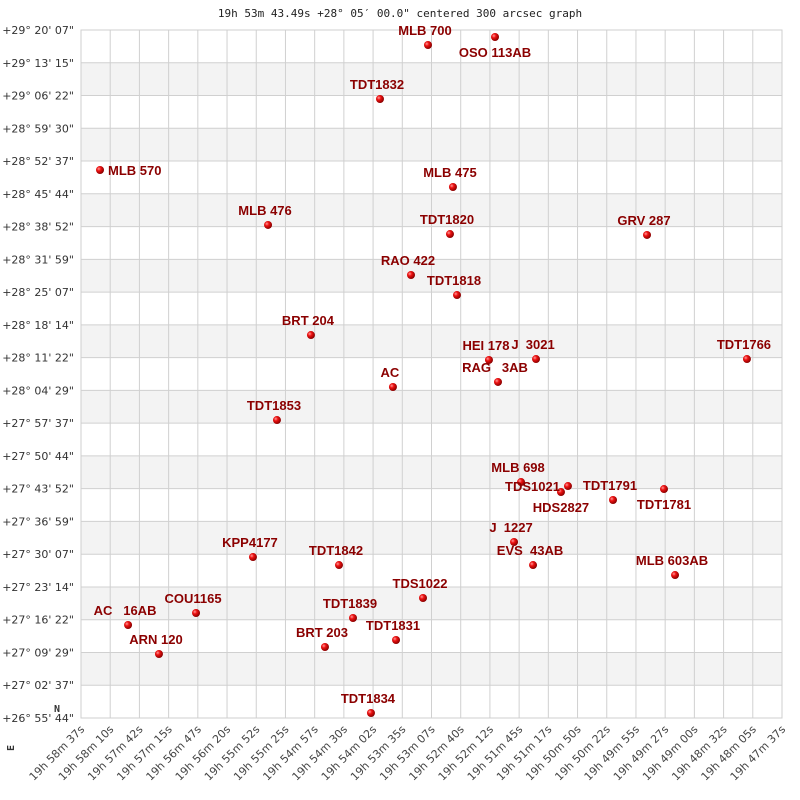 This screenshot has width=800, height=800. I want to click on star-point: COU1165, so click(193, 604).